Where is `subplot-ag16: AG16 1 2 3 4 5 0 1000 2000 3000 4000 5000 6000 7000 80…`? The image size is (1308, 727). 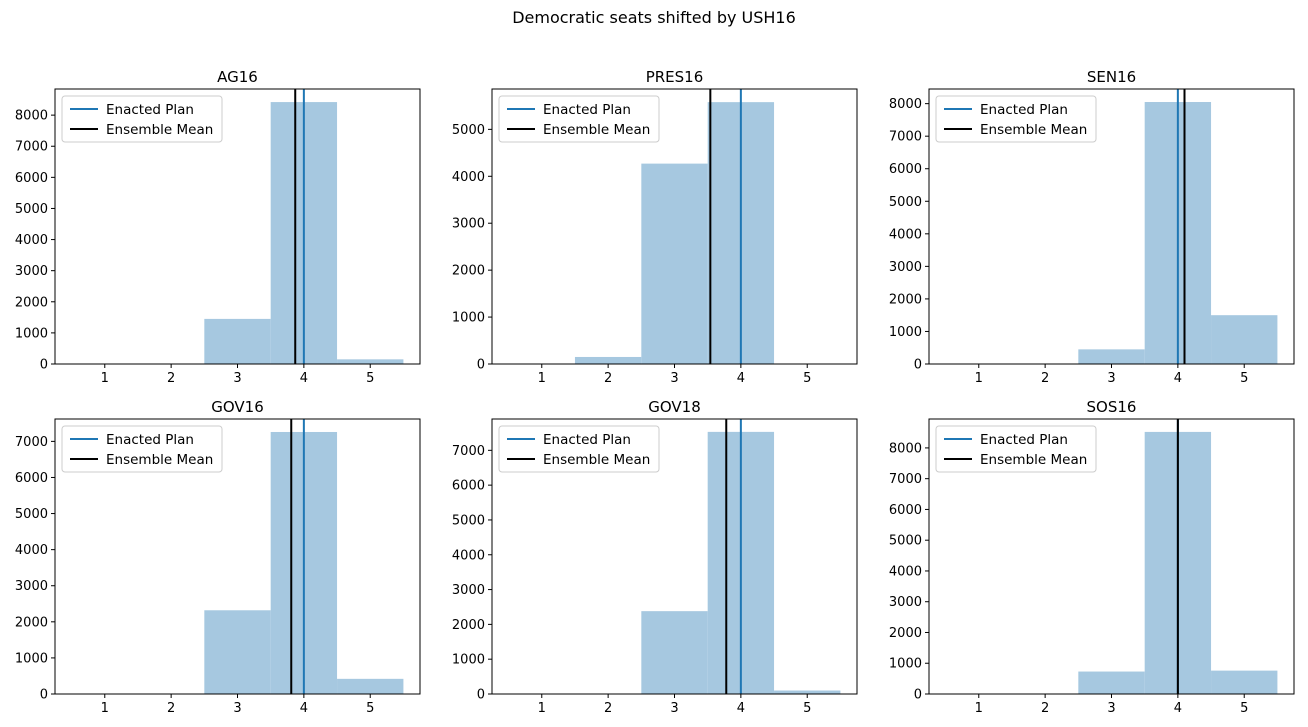
subplot-ag16: AG16 1 2 3 4 5 0 1000 2000 3000 4000 5000 6000 7000 80… is located at coordinates (218, 227).